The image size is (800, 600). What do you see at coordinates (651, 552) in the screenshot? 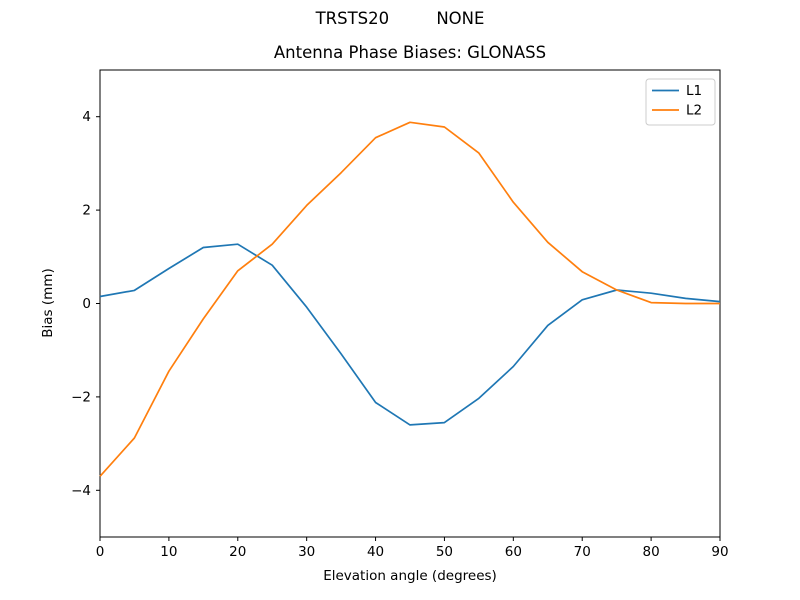
I see `x-axis-tick-label: 80` at bounding box center [651, 552].